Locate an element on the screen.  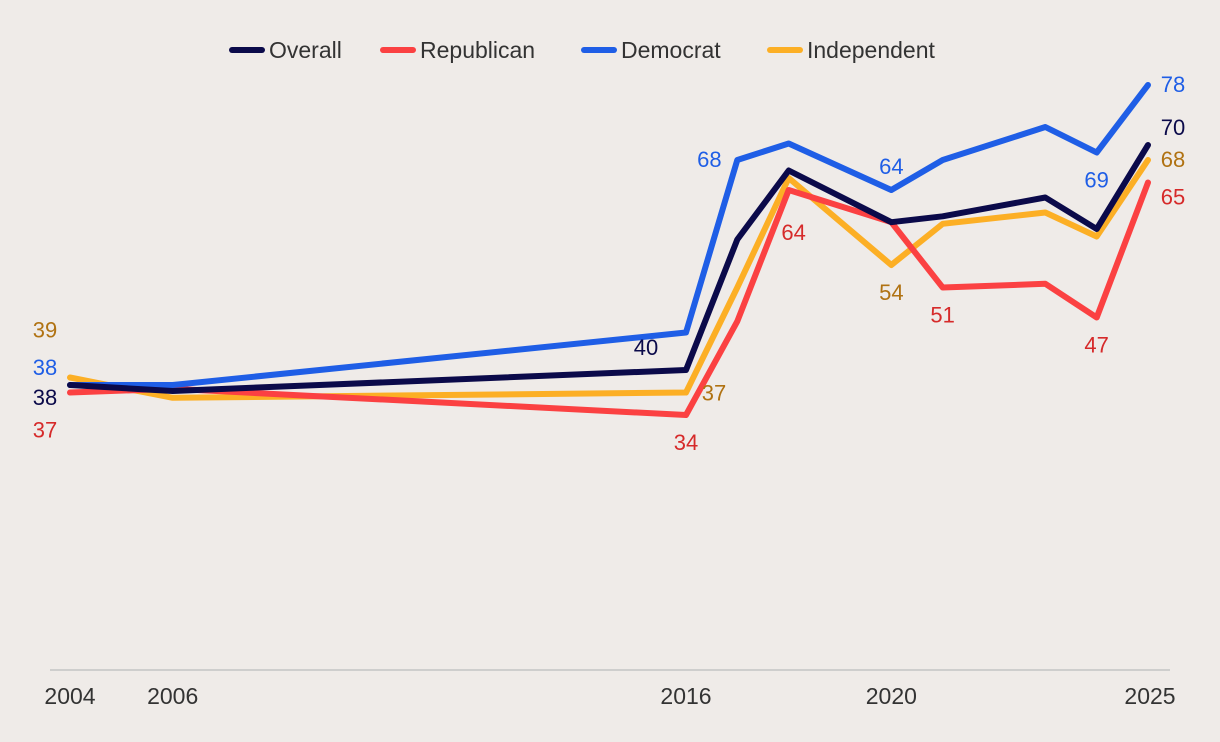
legend-item-republican: Republican is located at coordinates (457, 50).